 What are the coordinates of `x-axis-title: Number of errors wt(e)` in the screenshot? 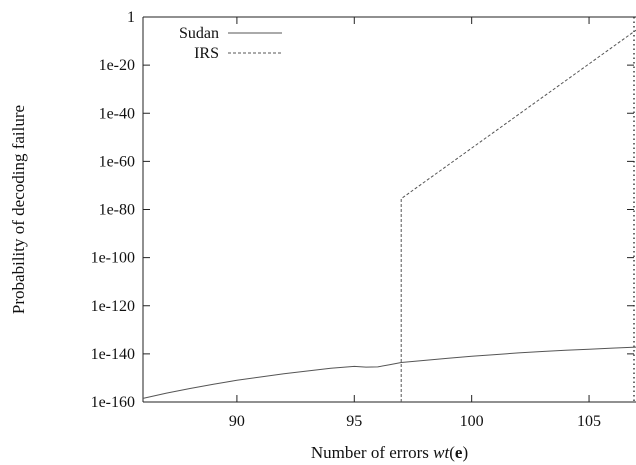 It's located at (389, 452).